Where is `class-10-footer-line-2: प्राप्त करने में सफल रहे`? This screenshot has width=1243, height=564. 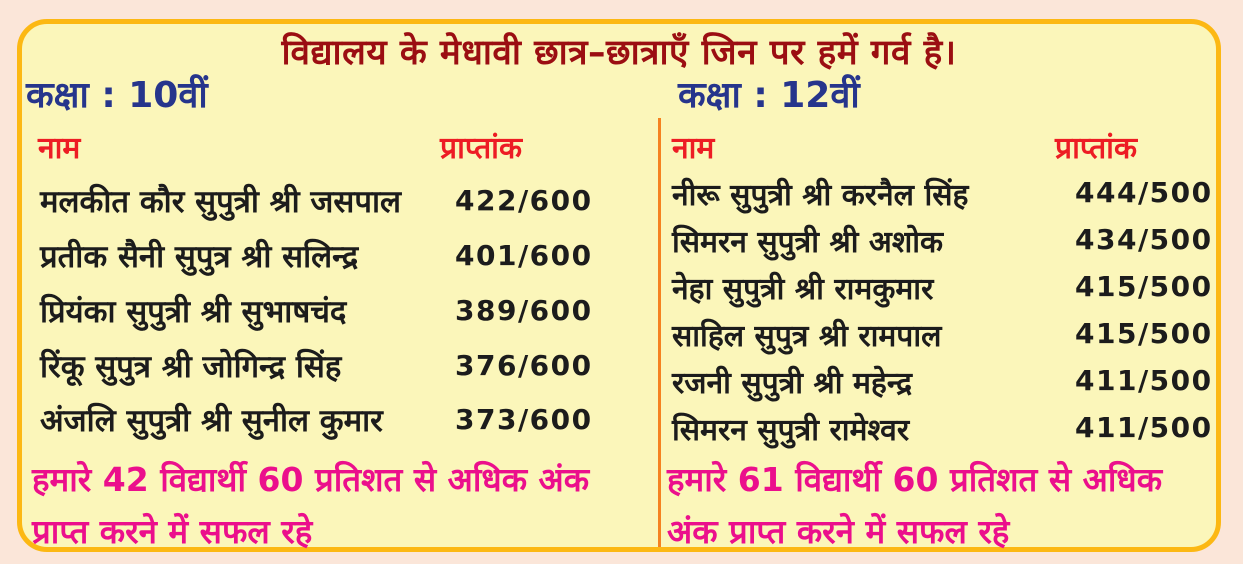
class-10-footer-line-2: प्राप्त करने में सफल रहे is located at coordinates (172, 531).